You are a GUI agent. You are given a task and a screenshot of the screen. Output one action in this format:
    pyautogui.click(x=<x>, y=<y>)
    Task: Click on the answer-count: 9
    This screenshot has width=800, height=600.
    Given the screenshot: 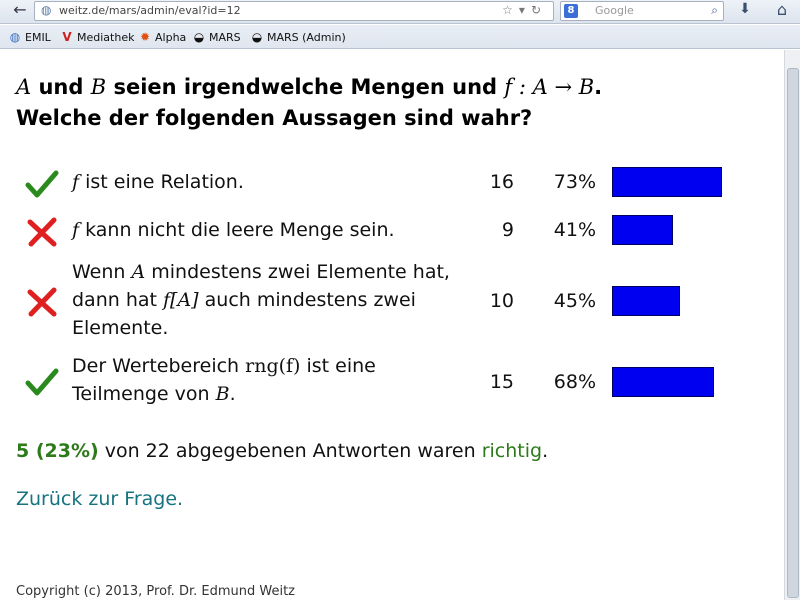 What is the action you would take?
    pyautogui.click(x=507, y=230)
    